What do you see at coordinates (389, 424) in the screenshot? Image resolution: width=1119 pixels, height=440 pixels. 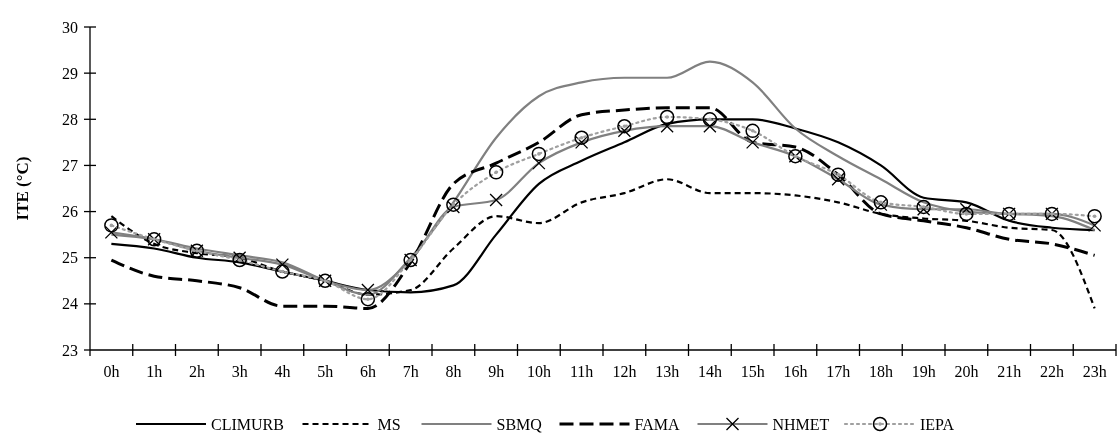 I see `legend-label: MS` at bounding box center [389, 424].